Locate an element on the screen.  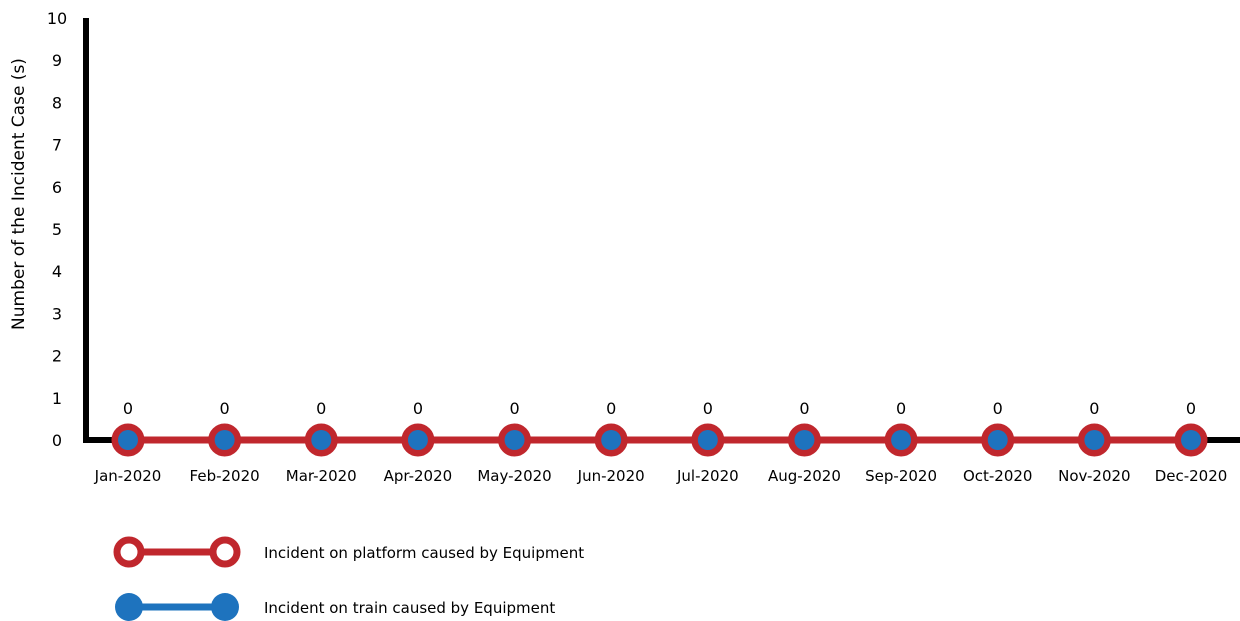
x-tick-label: Jan-2020 is located at coordinates (128, 476).